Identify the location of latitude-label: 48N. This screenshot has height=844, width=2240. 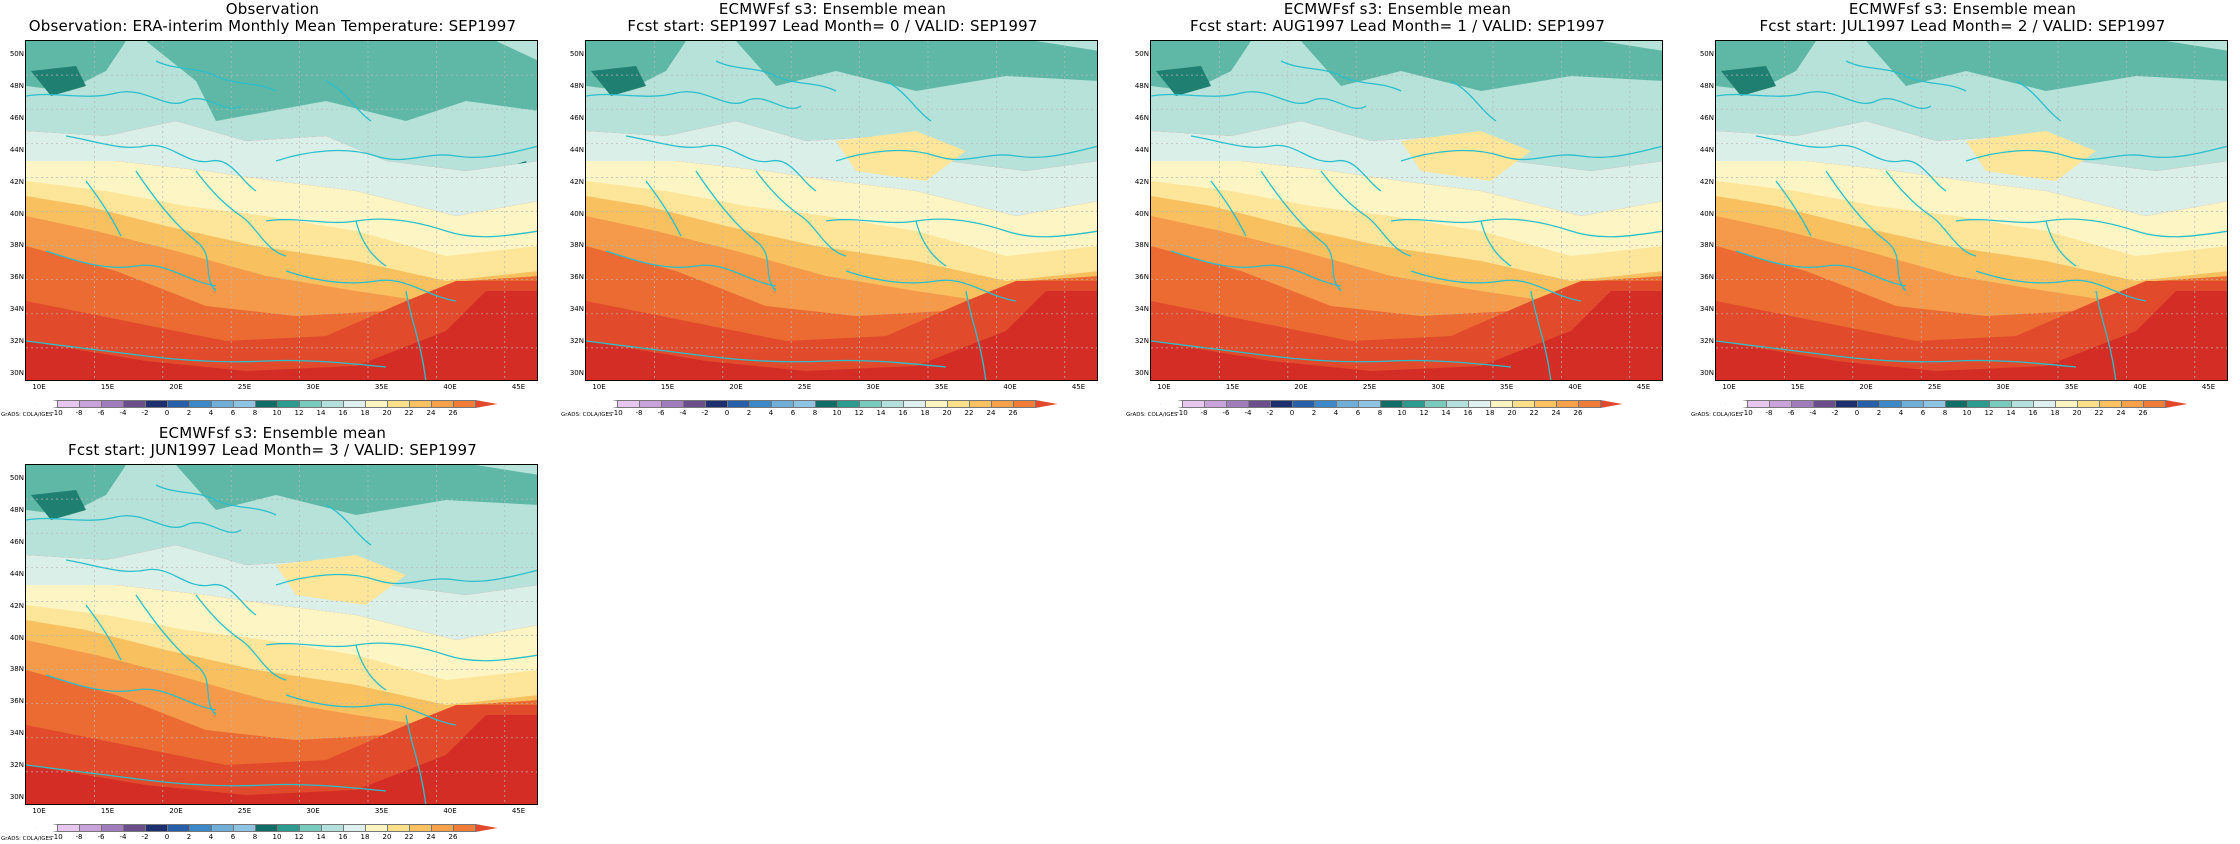
(1141, 85).